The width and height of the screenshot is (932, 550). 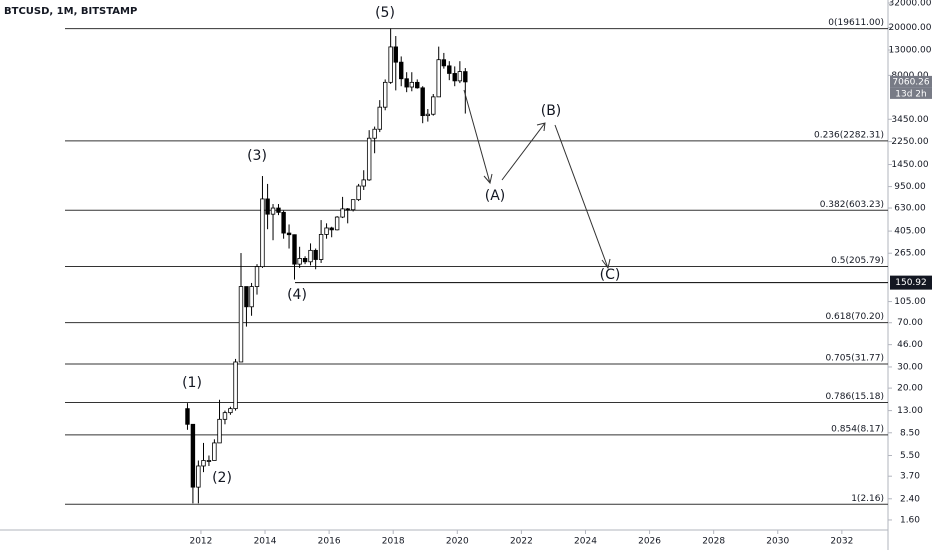 What do you see at coordinates (777, 542) in the screenshot?
I see `x-tick-label: 2030` at bounding box center [777, 542].